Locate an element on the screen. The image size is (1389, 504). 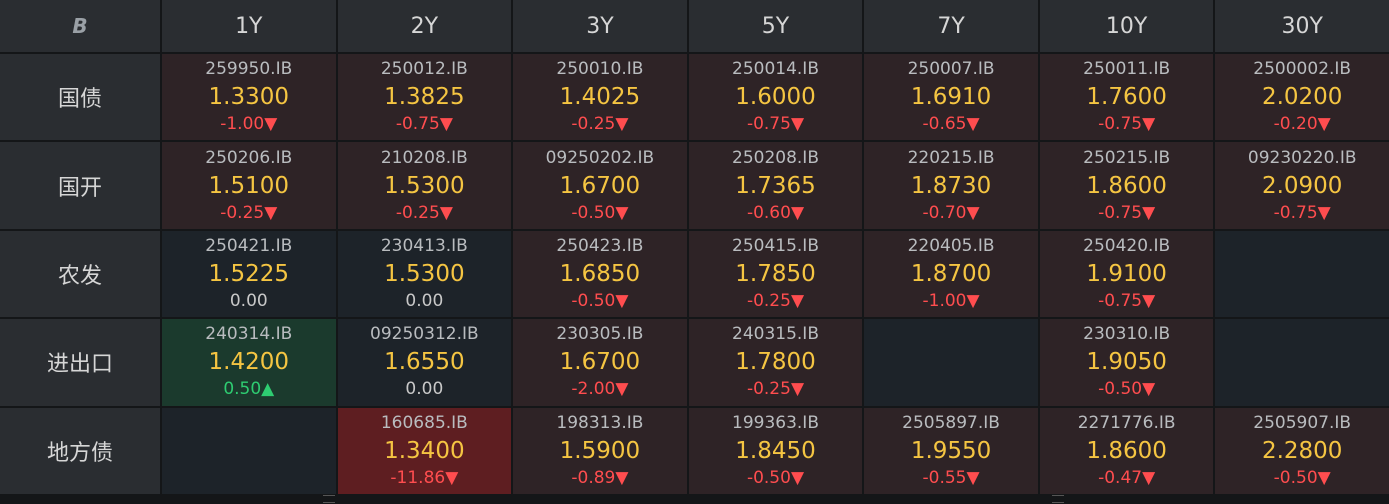
row-label: 国债 is located at coordinates (80, 97).